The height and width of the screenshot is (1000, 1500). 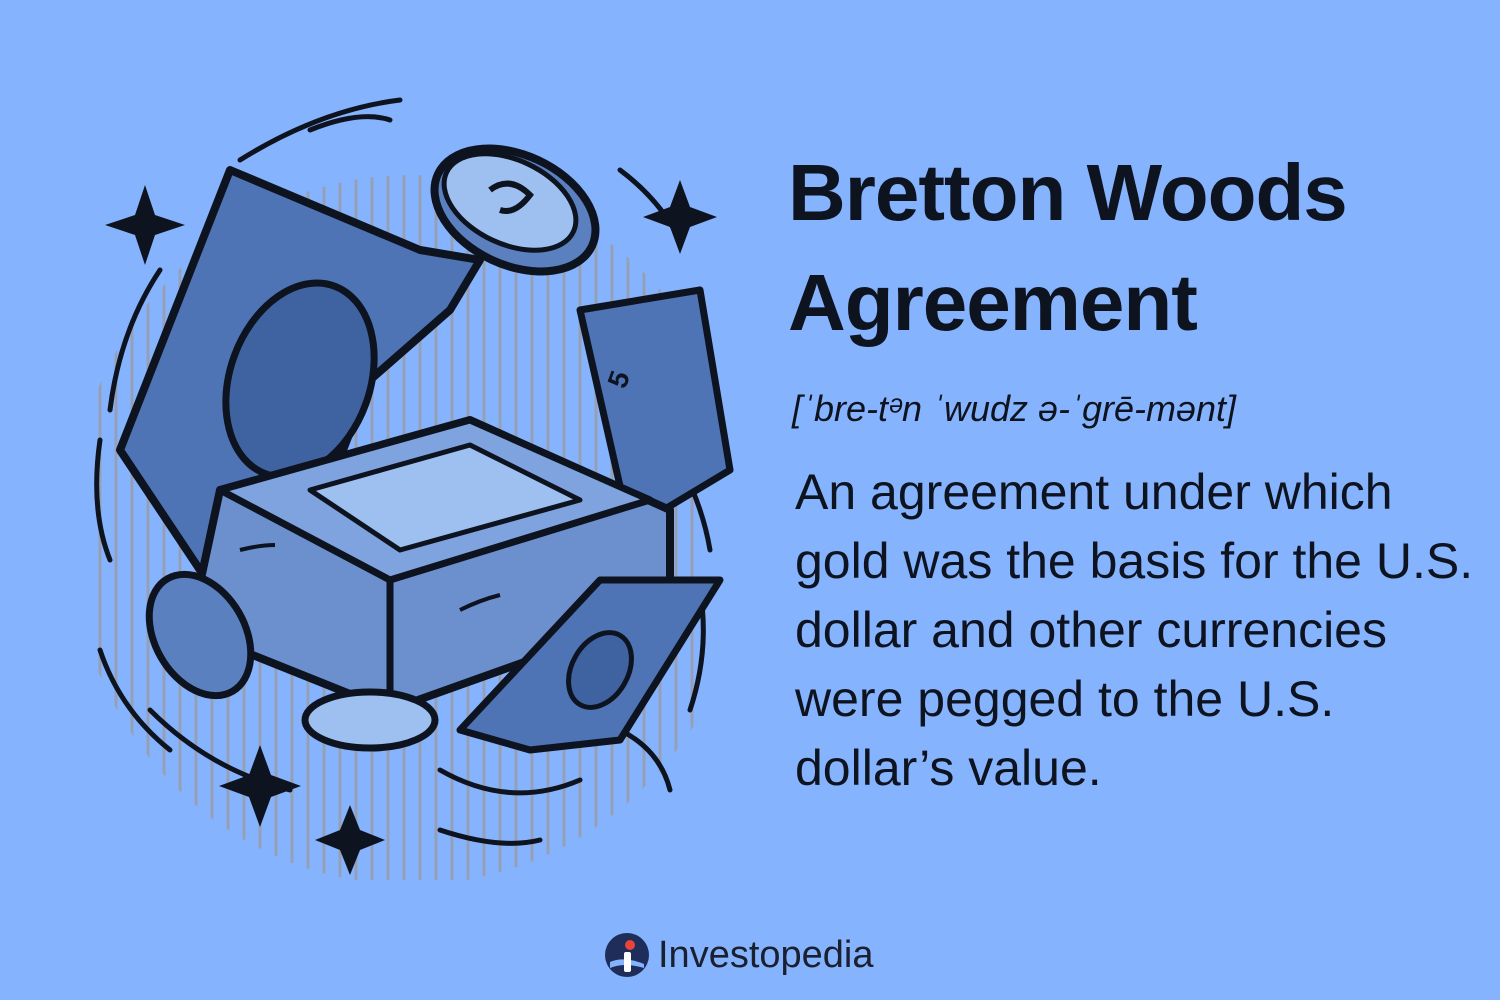 I want to click on term-title: Bretton Woods Agreement, so click(x=1068, y=247).